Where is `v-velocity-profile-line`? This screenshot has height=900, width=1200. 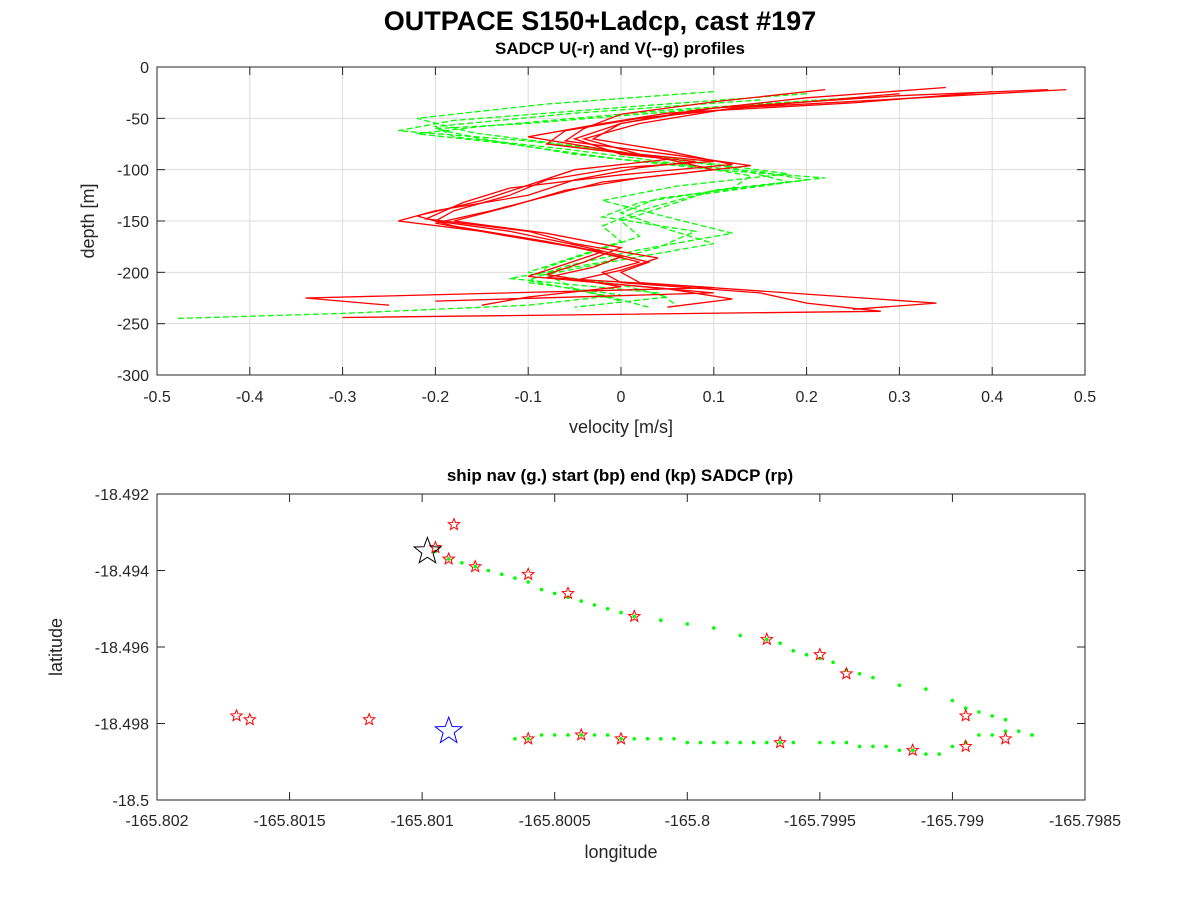
v-velocity-profile-line is located at coordinates (597, 202).